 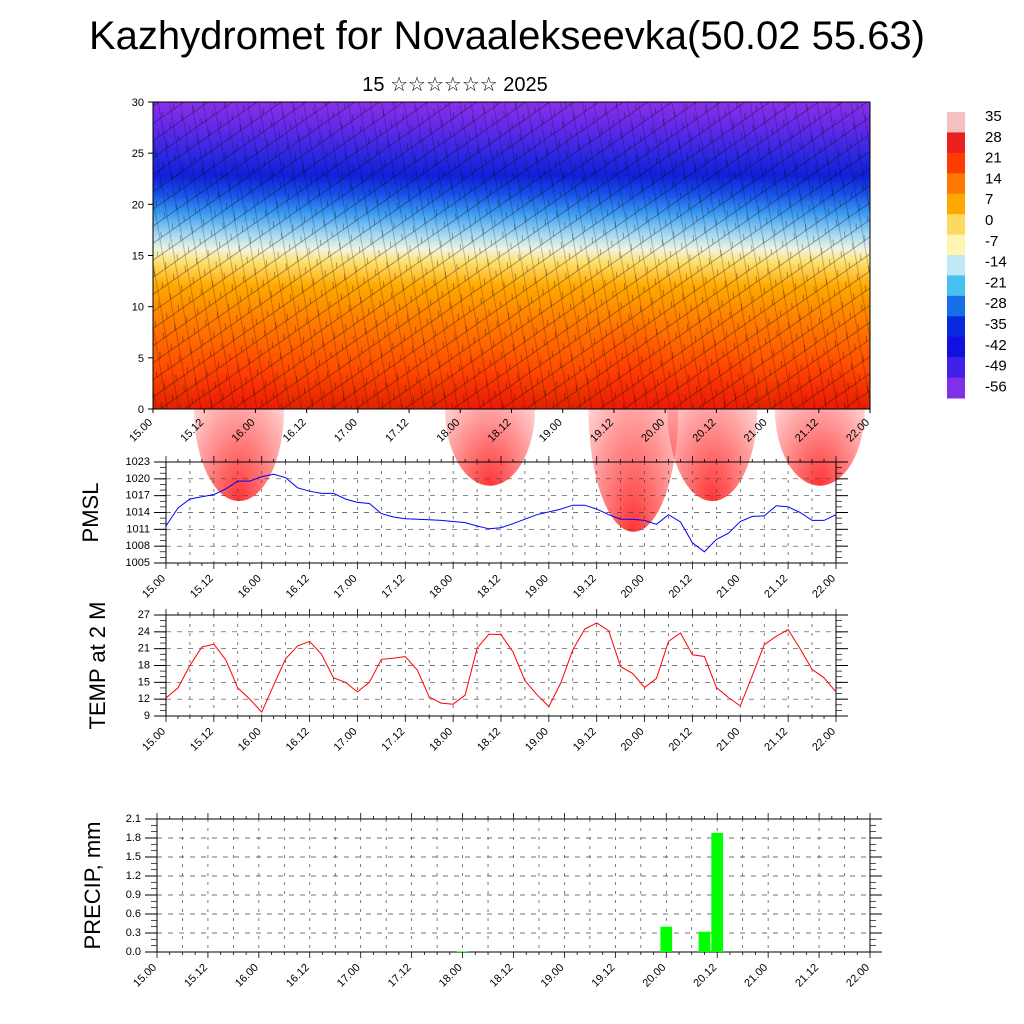 I want to click on ytick-label: 9, so click(x=147, y=716).